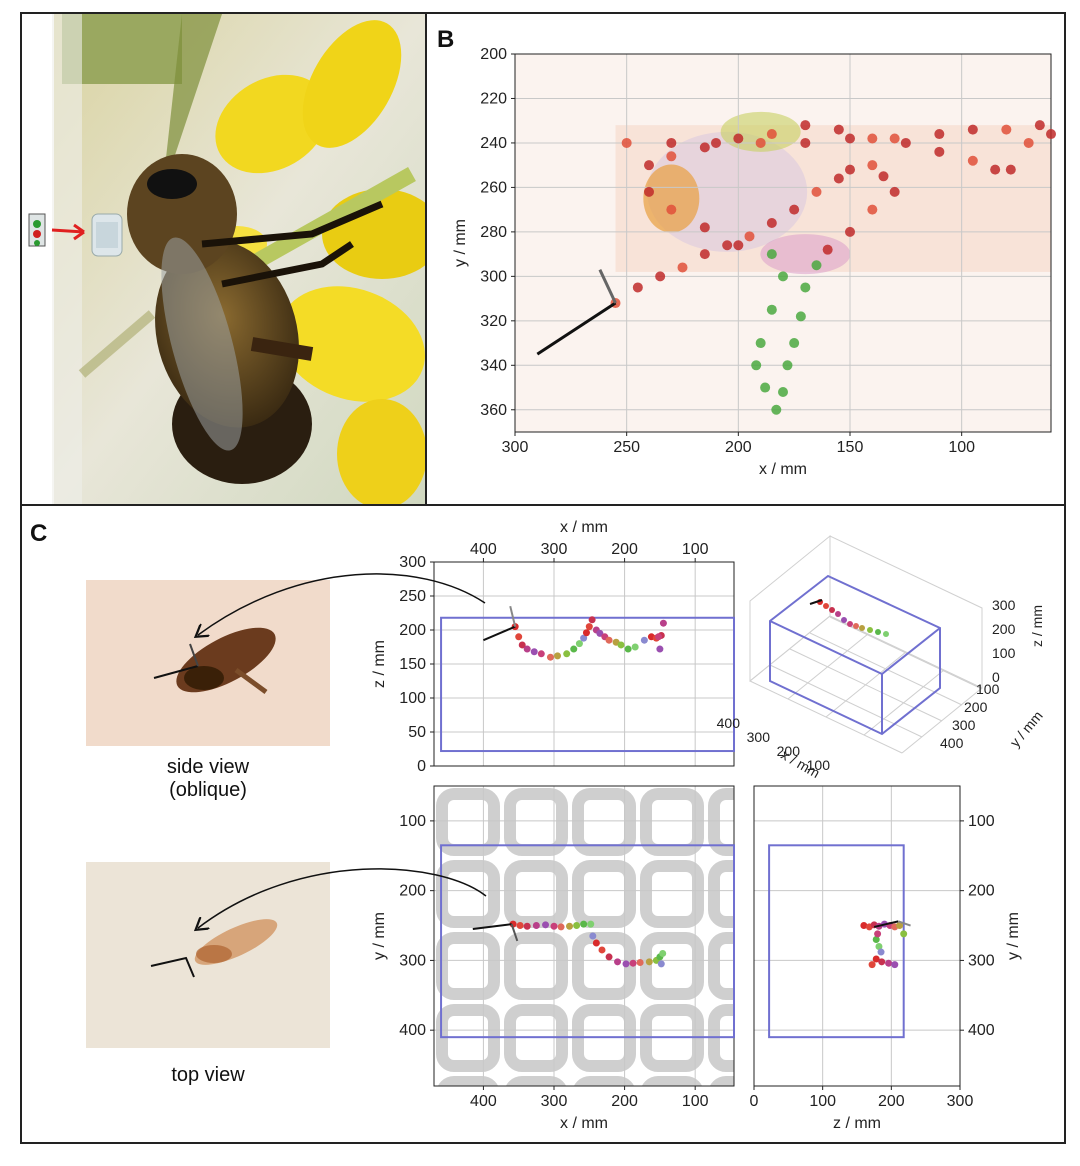 Image resolution: width=1080 pixels, height=1166 pixels. What do you see at coordinates (208, 955) in the screenshot?
I see `top-view-photo` at bounding box center [208, 955].